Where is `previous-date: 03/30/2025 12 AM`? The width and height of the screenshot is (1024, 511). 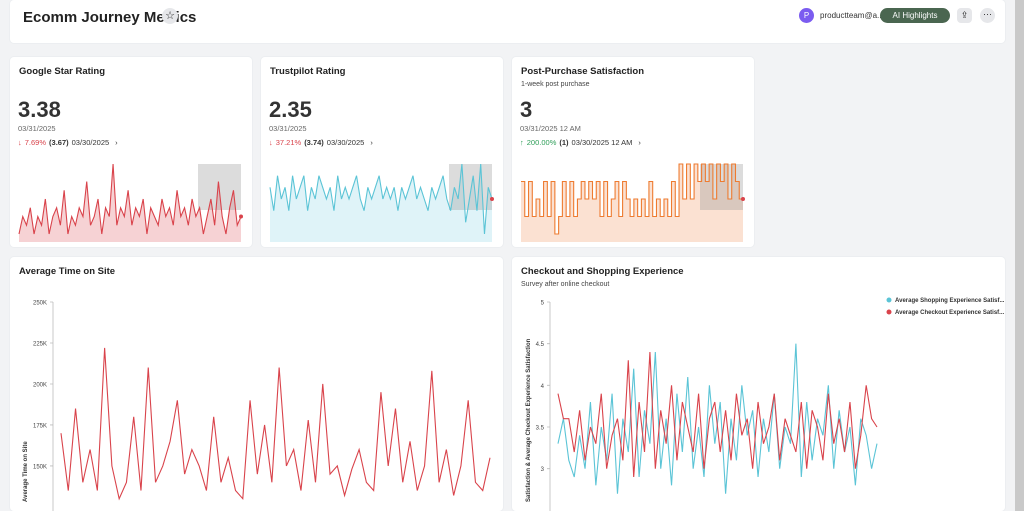 previous-date: 03/30/2025 12 AM is located at coordinates (602, 142).